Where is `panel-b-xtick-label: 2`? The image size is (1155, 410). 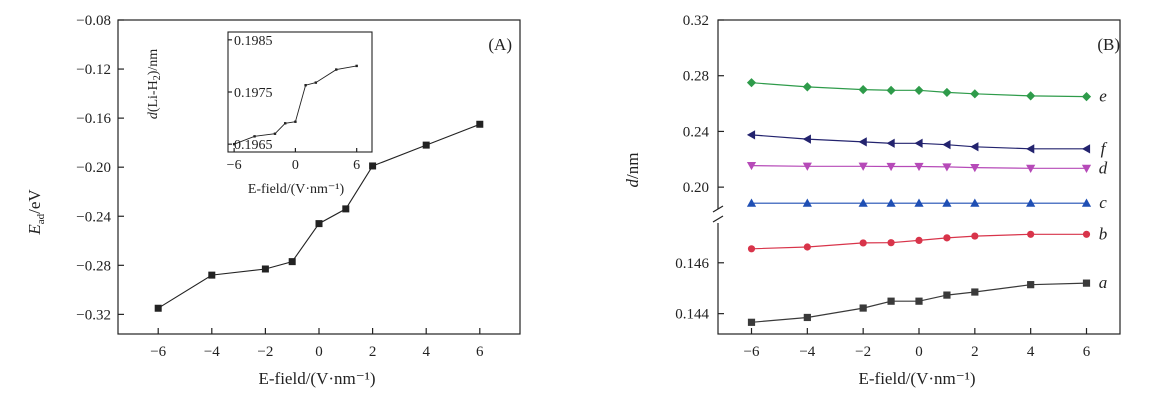 panel-b-xtick-label: 2 is located at coordinates (975, 352).